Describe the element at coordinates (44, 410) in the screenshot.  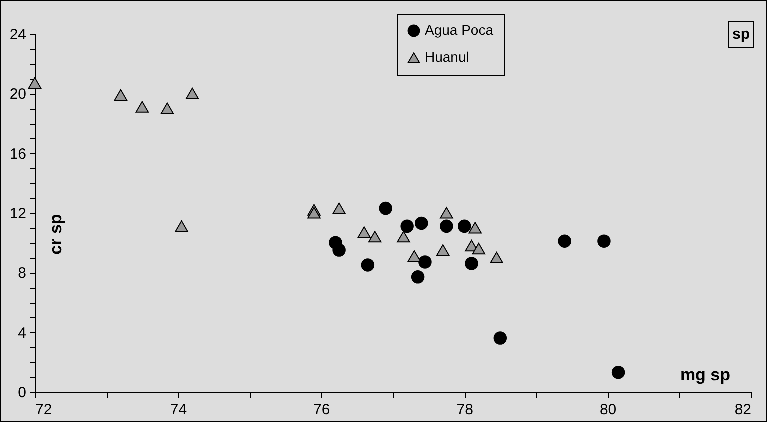
I see `x-tick-label: 72` at that location.